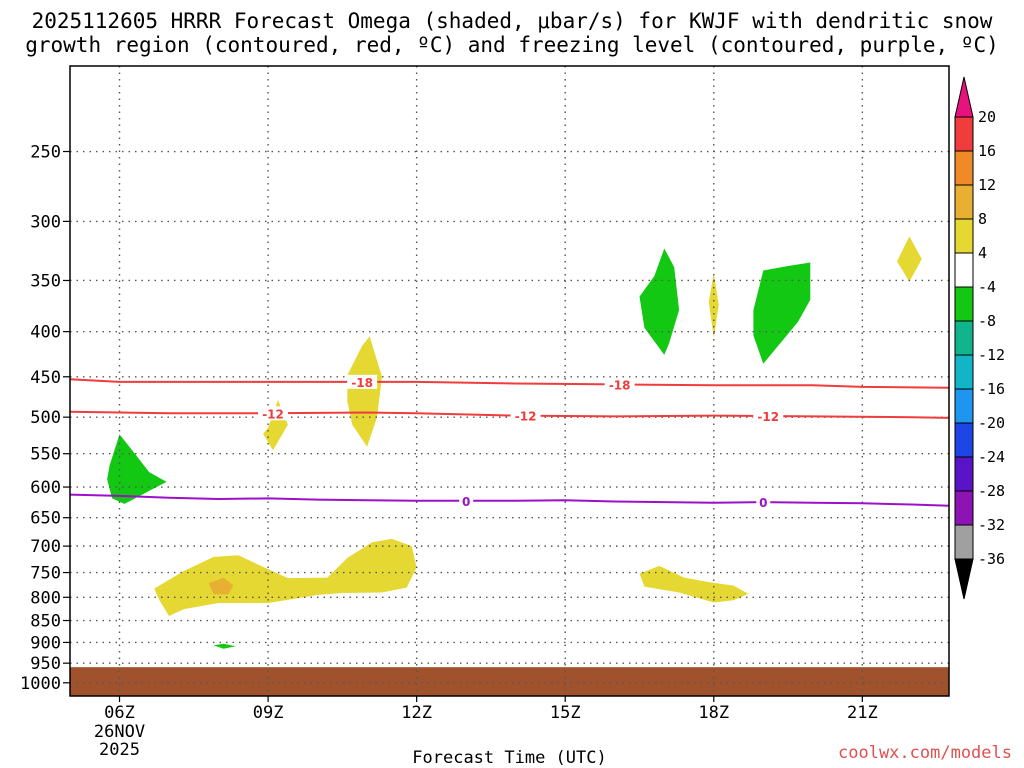 The height and width of the screenshot is (768, 1024). I want to click on colorbar-label: 8, so click(982, 219).